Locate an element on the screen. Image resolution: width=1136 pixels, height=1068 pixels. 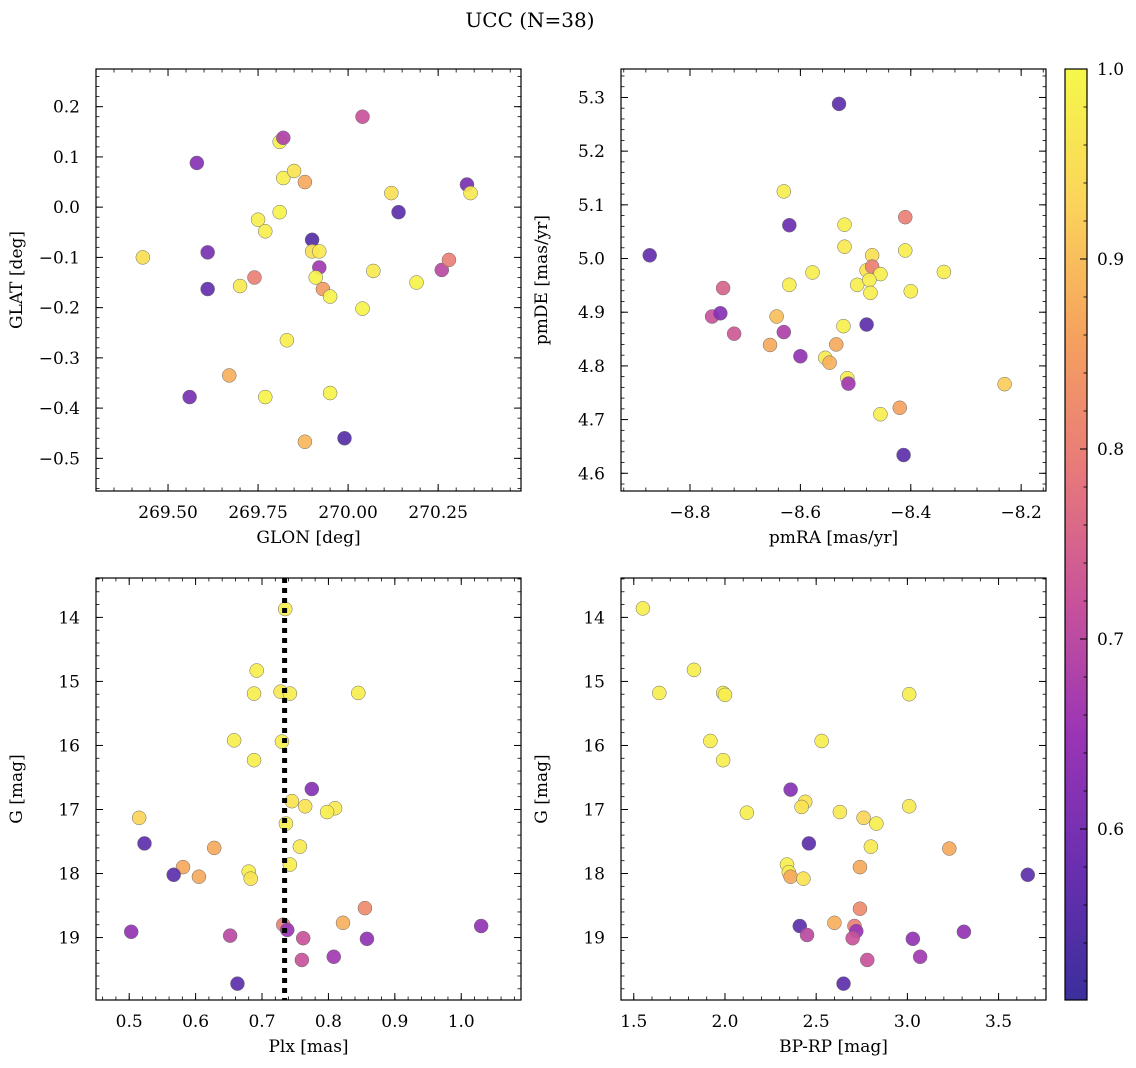
y-axis-label: GLAT [deg] is located at coordinates (17, 280).